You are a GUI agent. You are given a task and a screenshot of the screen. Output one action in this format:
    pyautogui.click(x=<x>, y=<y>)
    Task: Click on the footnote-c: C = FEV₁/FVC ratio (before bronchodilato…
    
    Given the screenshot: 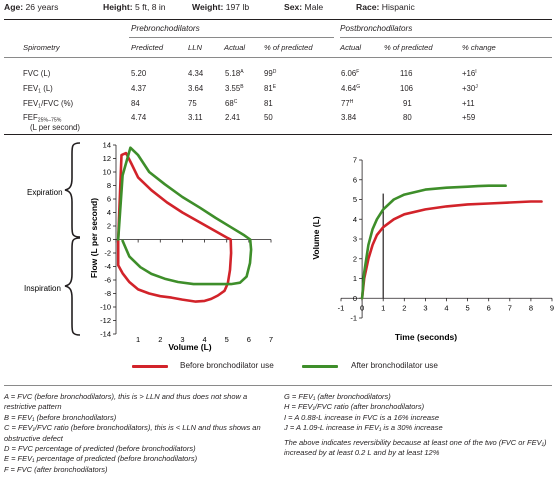 What is the action you would take?
    pyautogui.click(x=132, y=433)
    